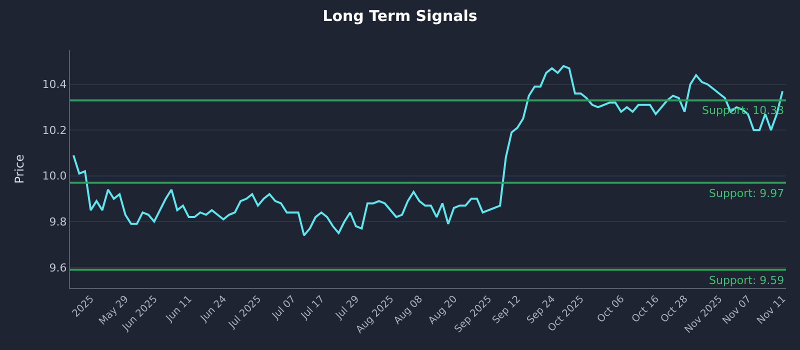 This screenshot has height=350, width=800. What do you see at coordinates (214, 309) in the screenshot?
I see `x-tick-label: Jun 24` at bounding box center [214, 309].